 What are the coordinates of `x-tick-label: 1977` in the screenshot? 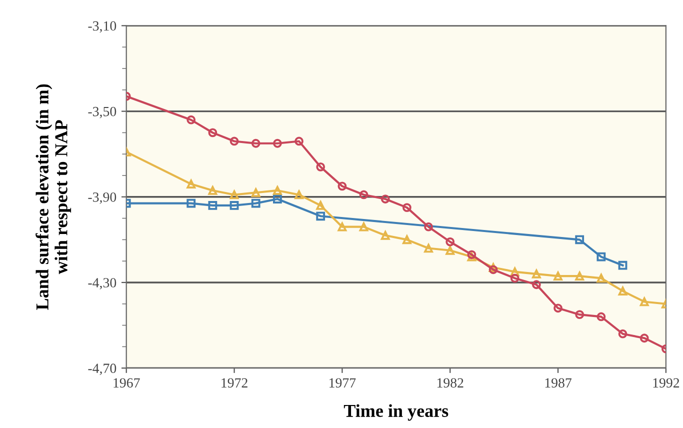 It's located at (343, 383).